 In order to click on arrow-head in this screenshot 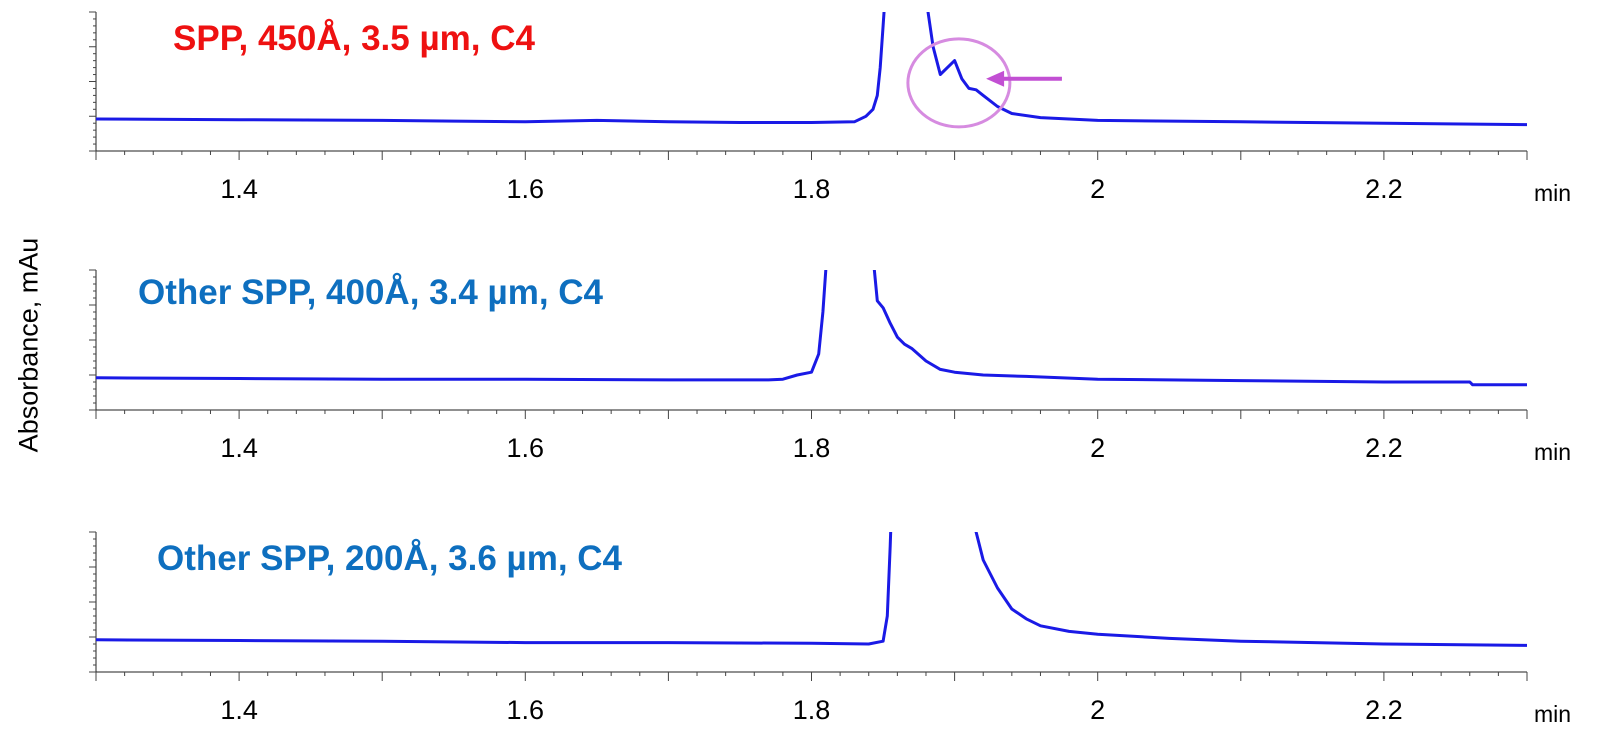, I will do `click(995, 78)`.